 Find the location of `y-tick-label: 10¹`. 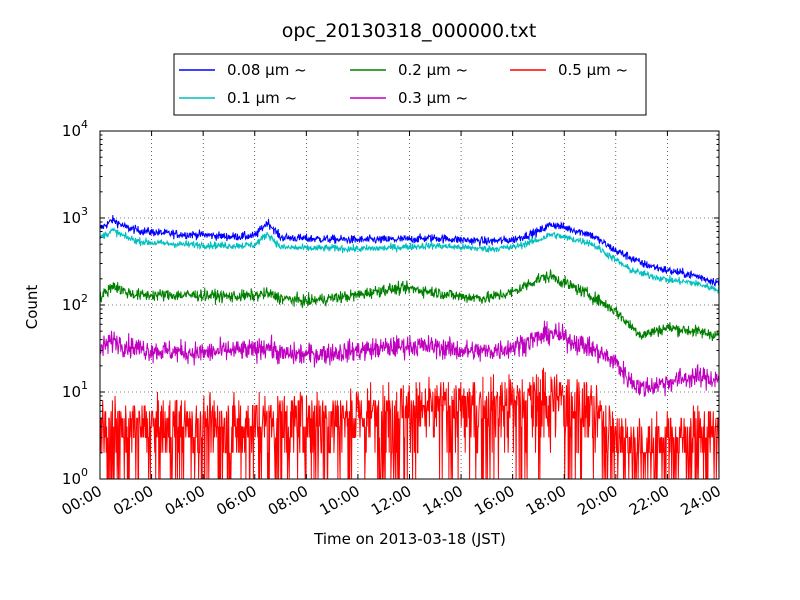

y-tick-label: 10¹ is located at coordinates (75, 390).